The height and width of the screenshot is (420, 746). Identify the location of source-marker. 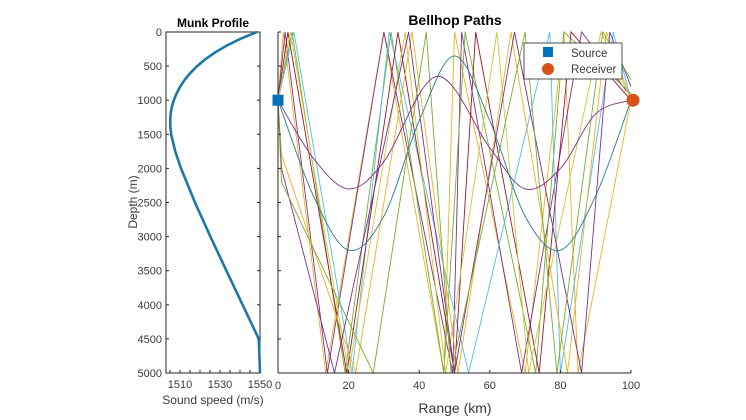
(278, 100).